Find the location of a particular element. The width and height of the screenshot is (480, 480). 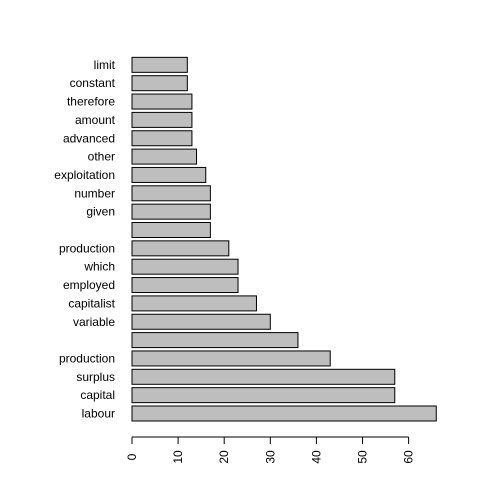

category-label: employed is located at coordinates (89, 285).